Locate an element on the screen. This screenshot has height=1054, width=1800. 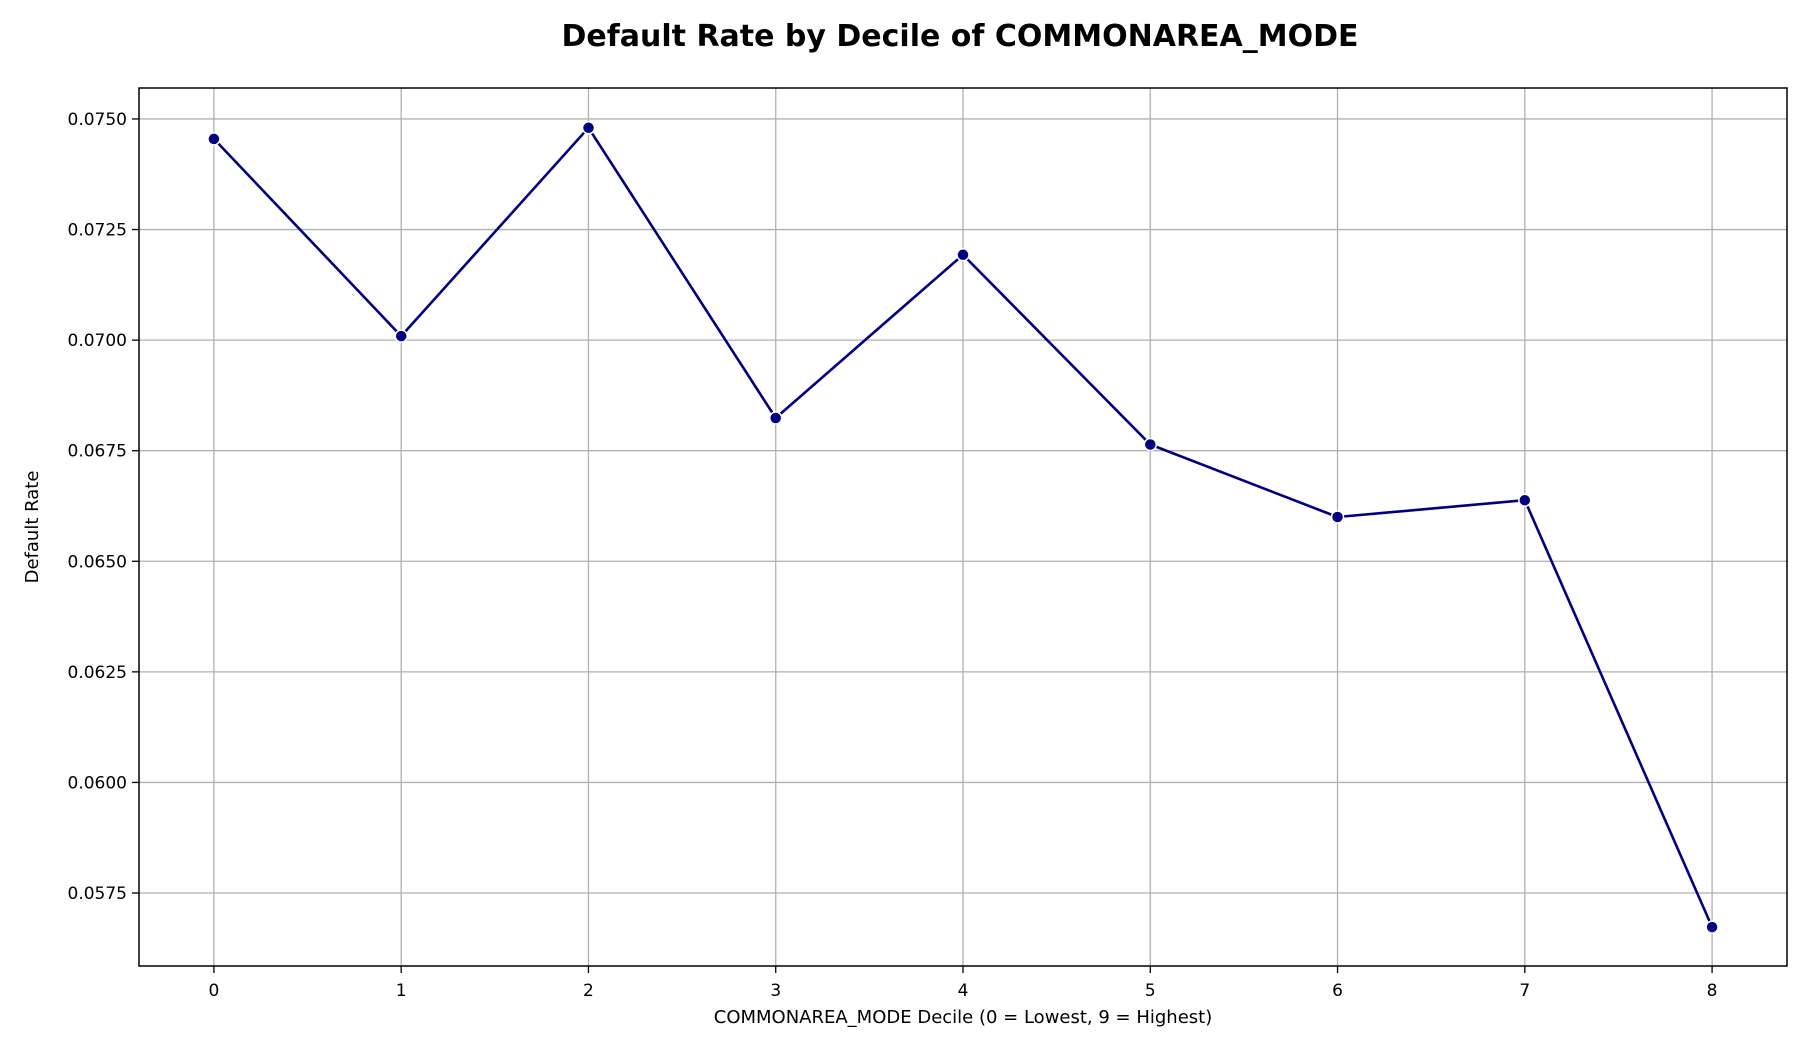
x-tick-label: 6 is located at coordinates (1337, 991).